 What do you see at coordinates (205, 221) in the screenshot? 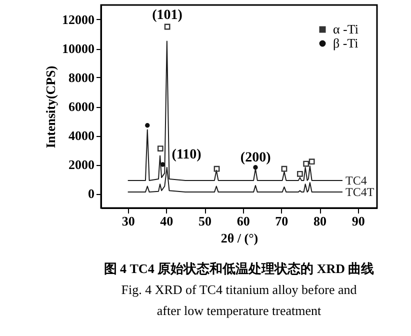
I see `x-tick-label: 50` at bounding box center [205, 221].